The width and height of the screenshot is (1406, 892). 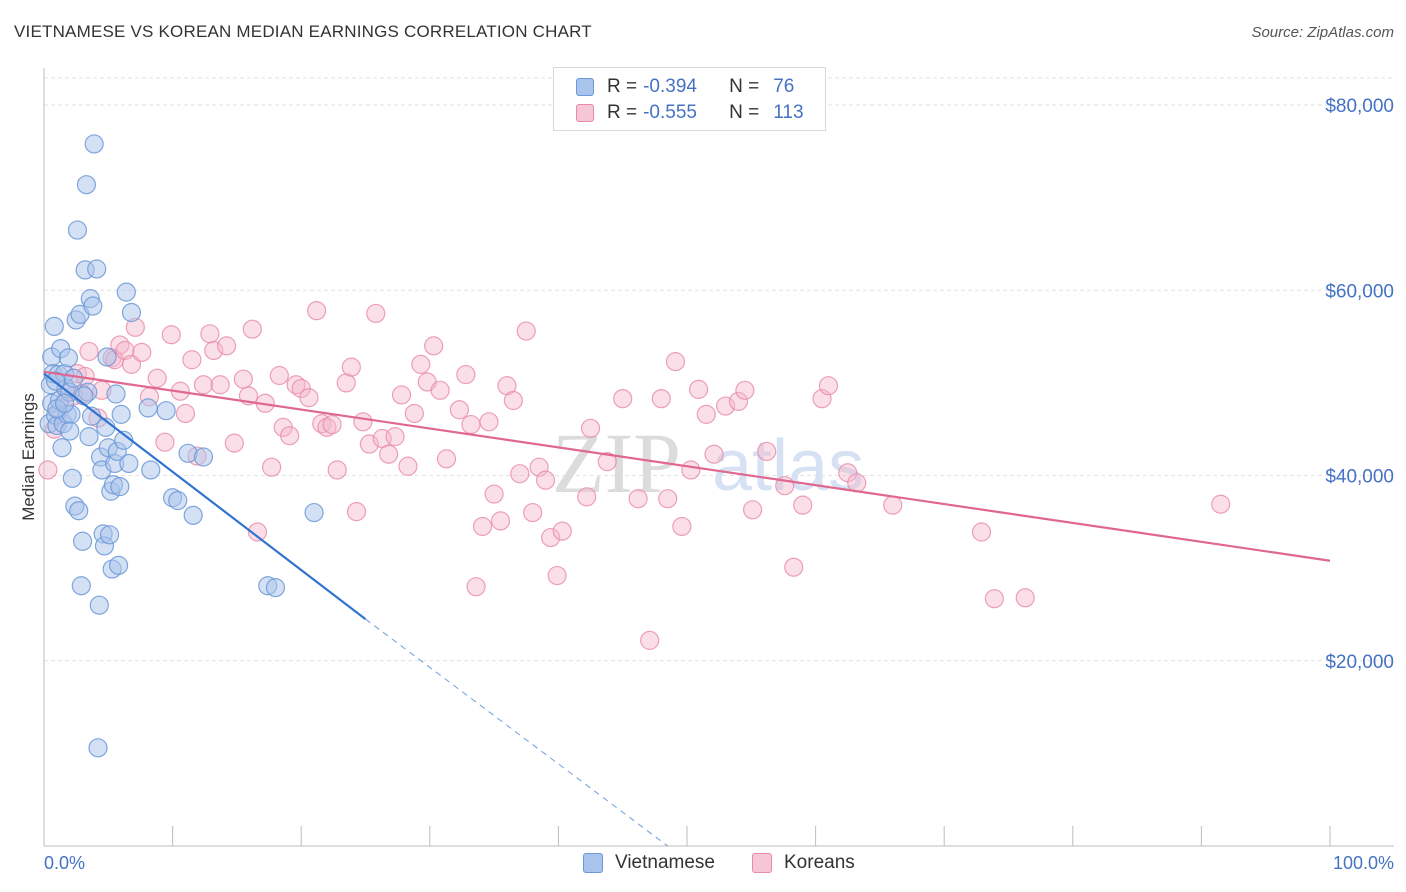 What do you see at coordinates (670, 86) in the screenshot?
I see `legend-r-value: -0.394` at bounding box center [670, 86].